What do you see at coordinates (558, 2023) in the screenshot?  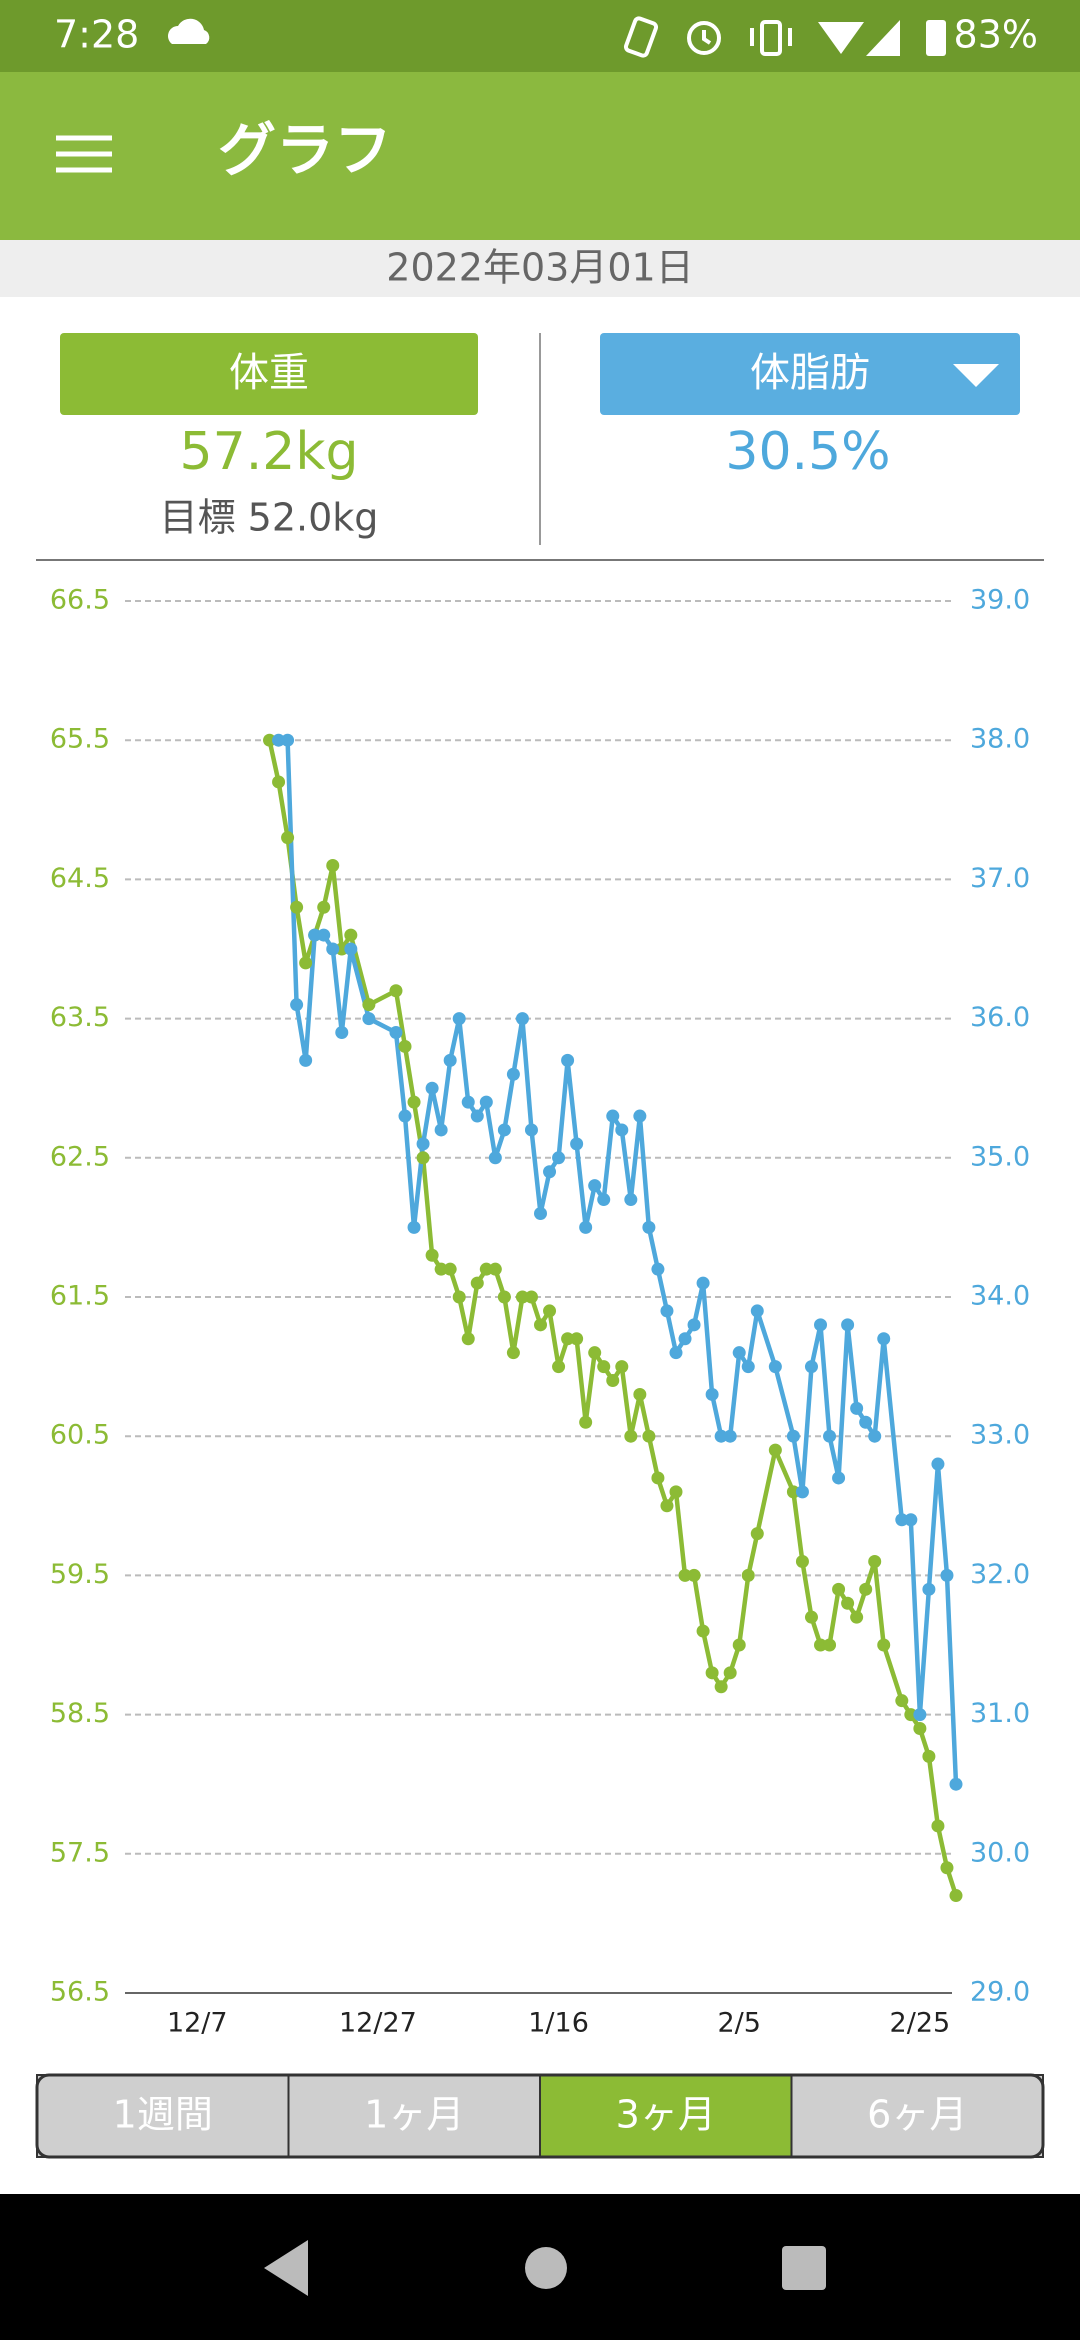 I see `x-tick-label: 1/16` at bounding box center [558, 2023].